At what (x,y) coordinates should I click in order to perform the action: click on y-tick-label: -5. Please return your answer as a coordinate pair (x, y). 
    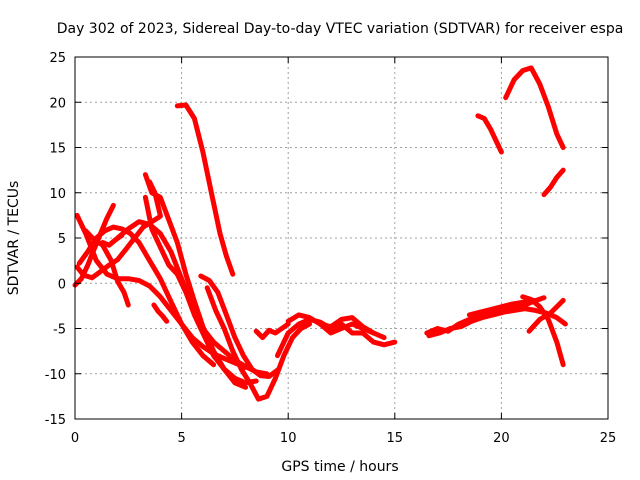
    Looking at the image, I should click on (59, 330).